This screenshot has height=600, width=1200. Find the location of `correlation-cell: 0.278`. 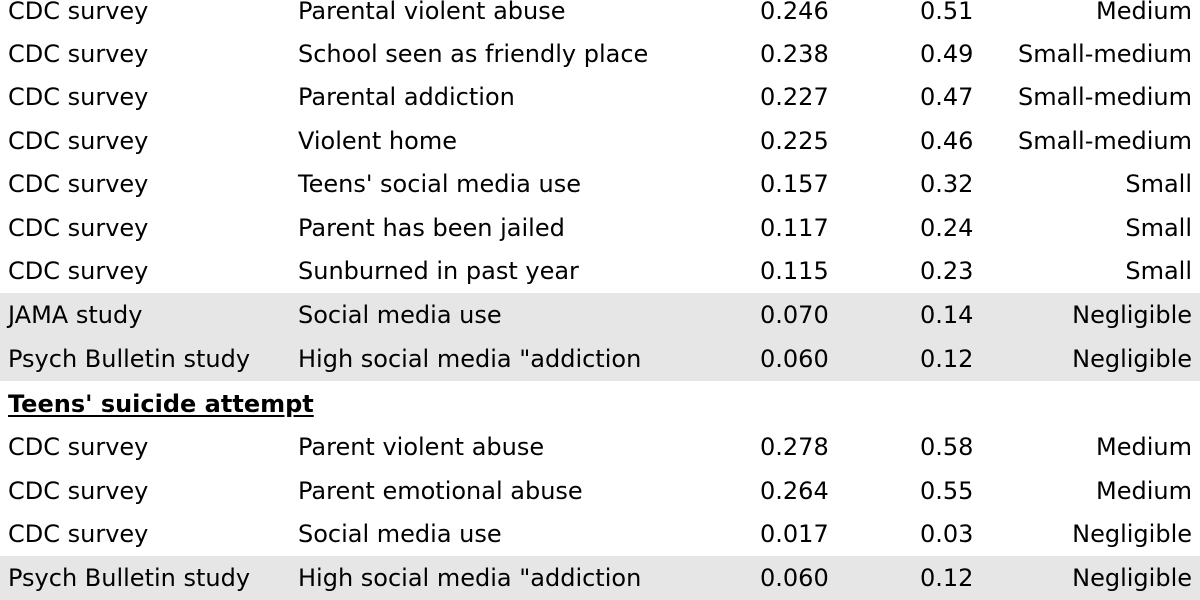

correlation-cell: 0.278 is located at coordinates (794, 447).